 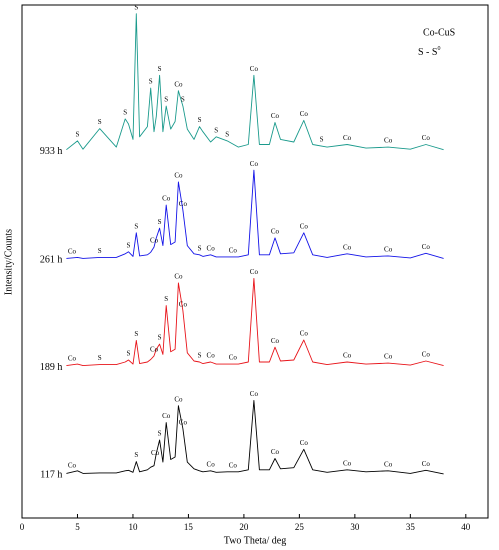 I want to click on x-tick-label: 20, so click(x=244, y=527).